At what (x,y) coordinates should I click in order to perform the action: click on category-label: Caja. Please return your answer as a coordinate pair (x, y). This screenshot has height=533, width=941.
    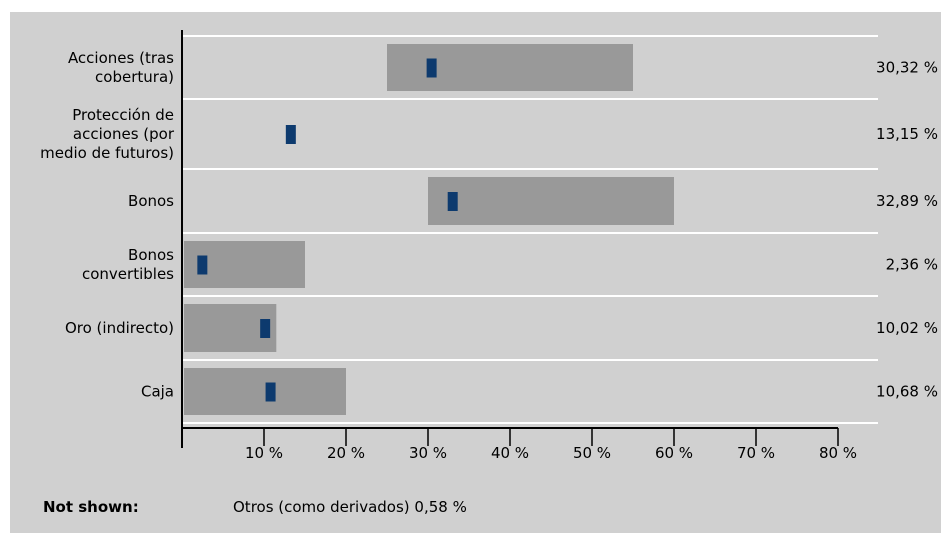
    Looking at the image, I should click on (157, 392).